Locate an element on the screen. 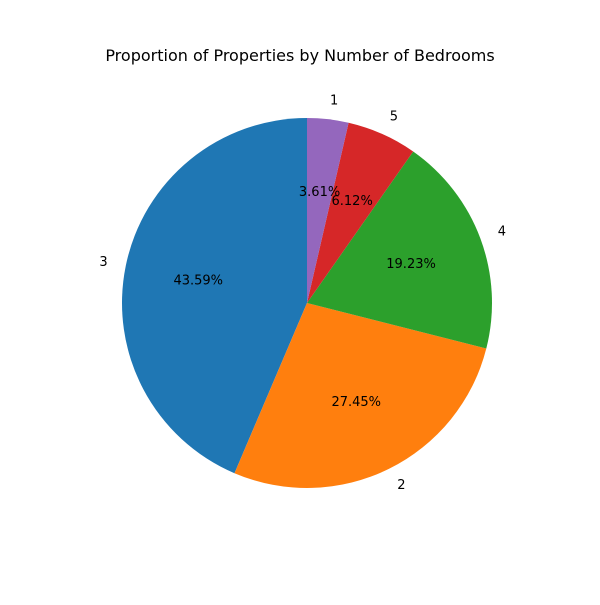  slice-label-2: 2 is located at coordinates (401, 485).